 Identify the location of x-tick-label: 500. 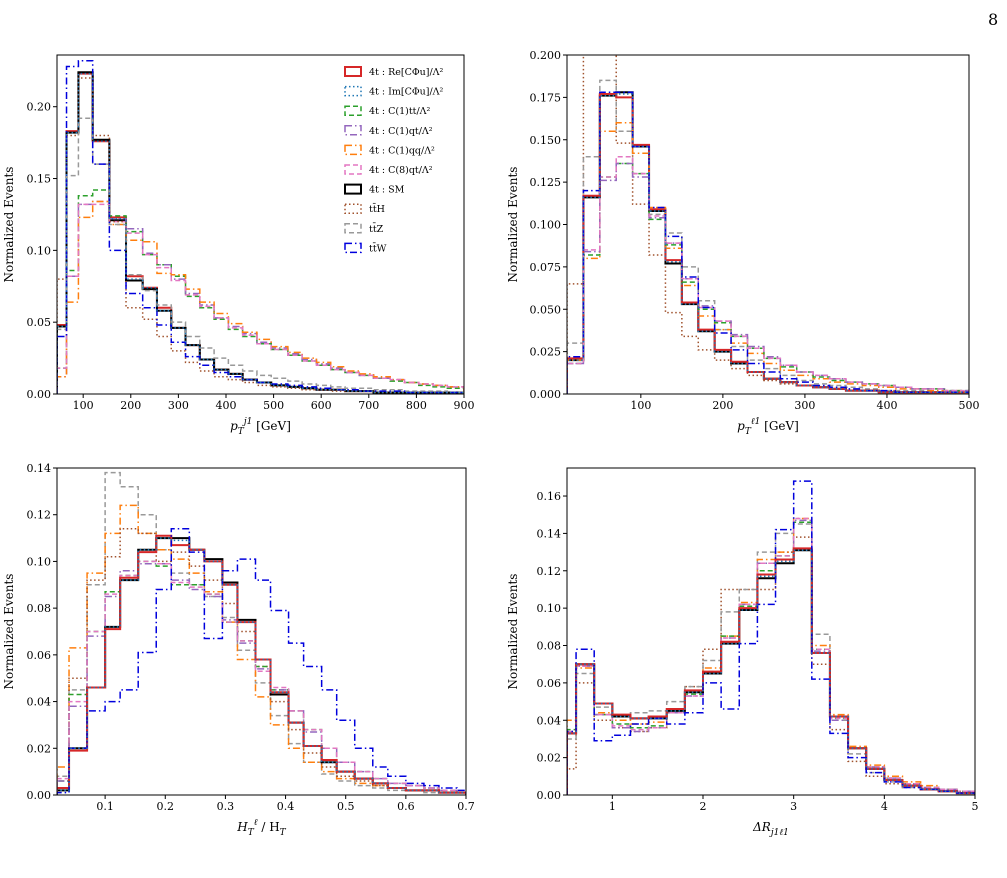
(969, 405).